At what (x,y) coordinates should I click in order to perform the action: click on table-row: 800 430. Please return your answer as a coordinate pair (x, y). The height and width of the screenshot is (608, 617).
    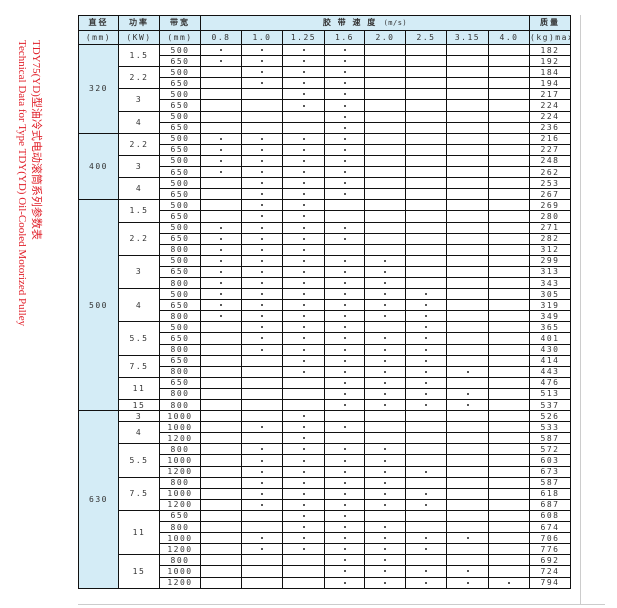
    Looking at the image, I should click on (325, 349).